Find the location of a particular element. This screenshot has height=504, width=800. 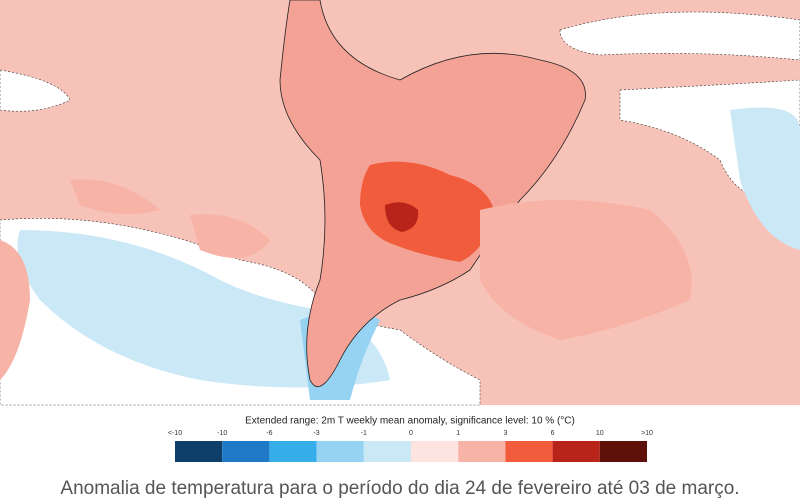

colorbar-label: 1 is located at coordinates (458, 433).